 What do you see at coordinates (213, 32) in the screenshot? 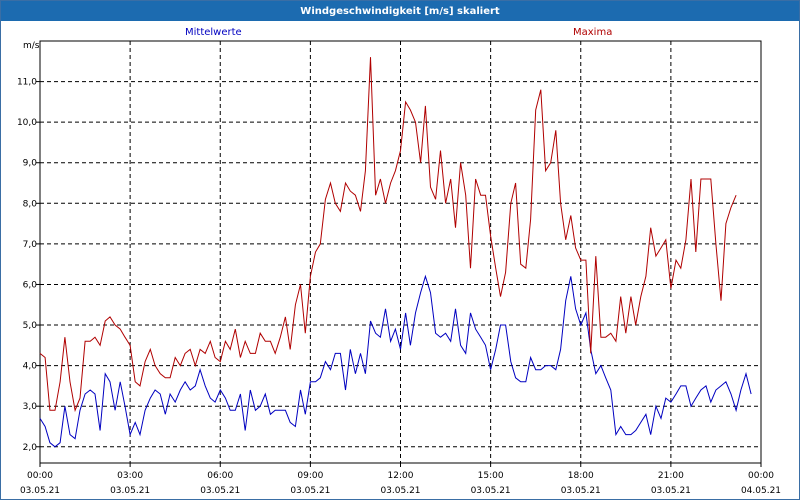
I see `legend-mittelwerte: Mittelwerte` at bounding box center [213, 32].